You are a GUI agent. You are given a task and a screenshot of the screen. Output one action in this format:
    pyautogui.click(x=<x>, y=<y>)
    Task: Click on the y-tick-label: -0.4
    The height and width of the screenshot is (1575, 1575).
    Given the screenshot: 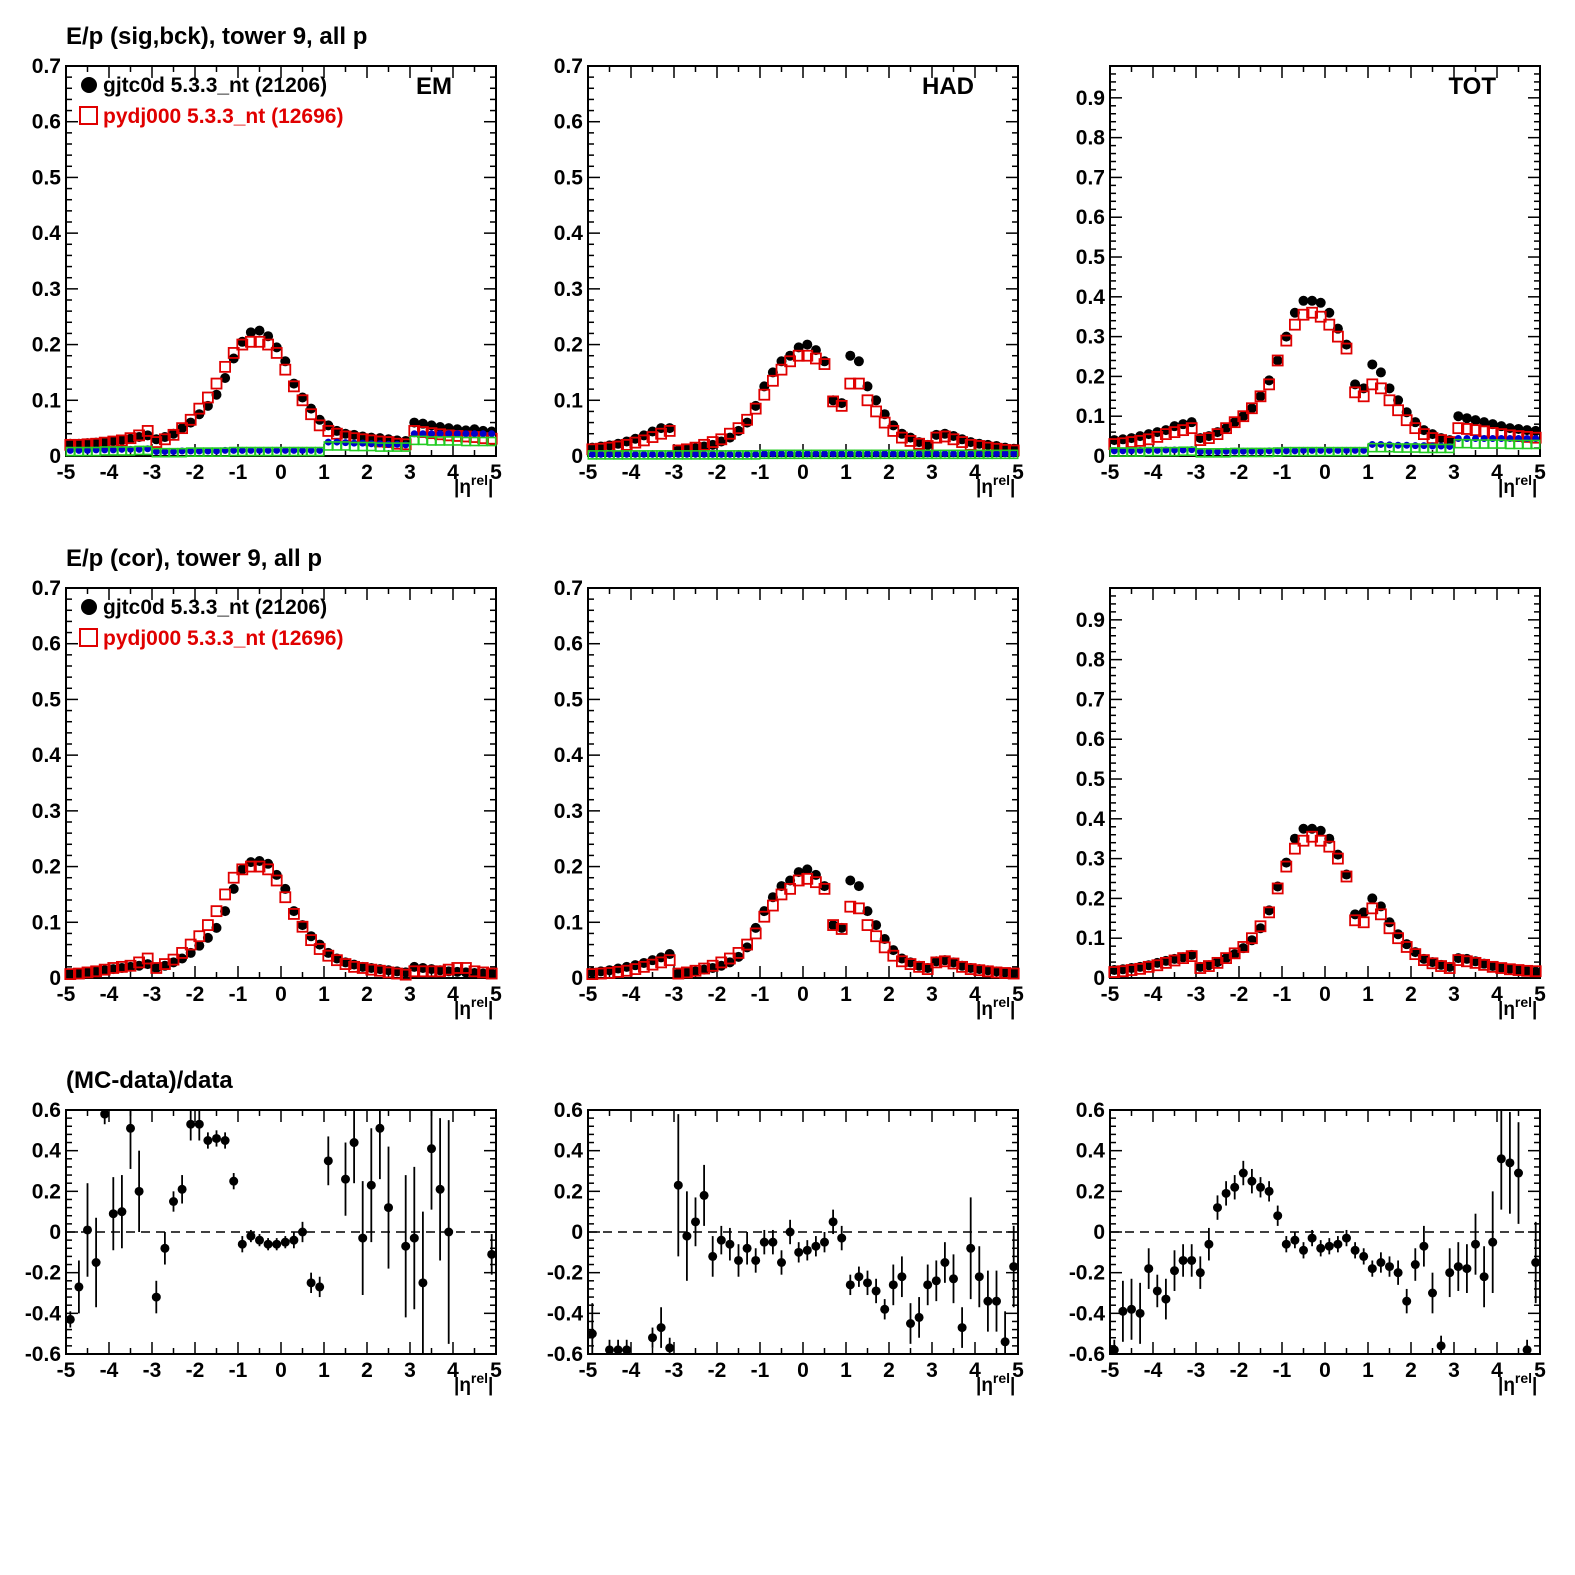 What is the action you would take?
    pyautogui.click(x=565, y=1313)
    